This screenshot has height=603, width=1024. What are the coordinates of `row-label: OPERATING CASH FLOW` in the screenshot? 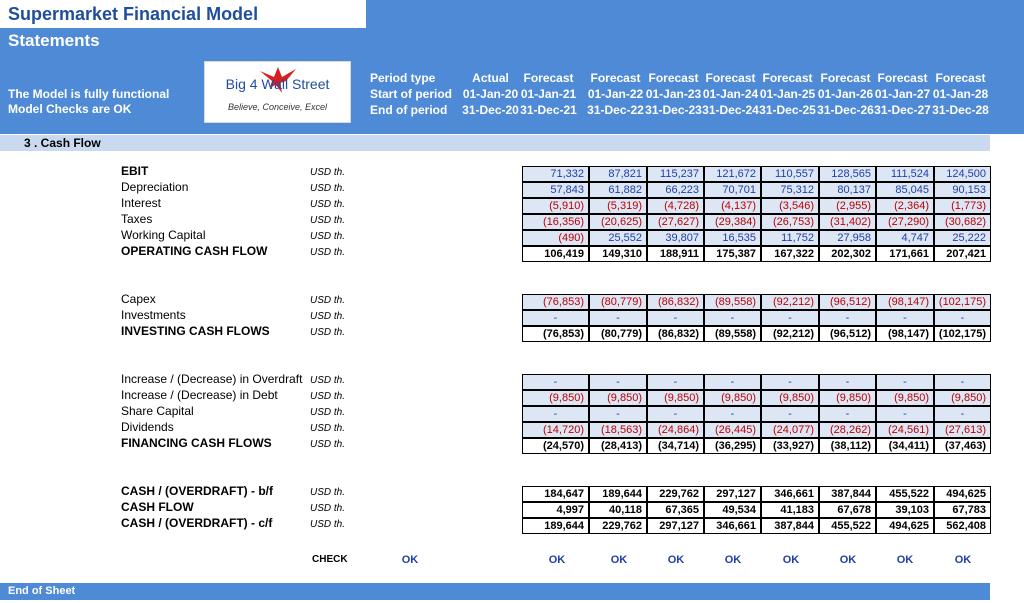 It's located at (194, 251).